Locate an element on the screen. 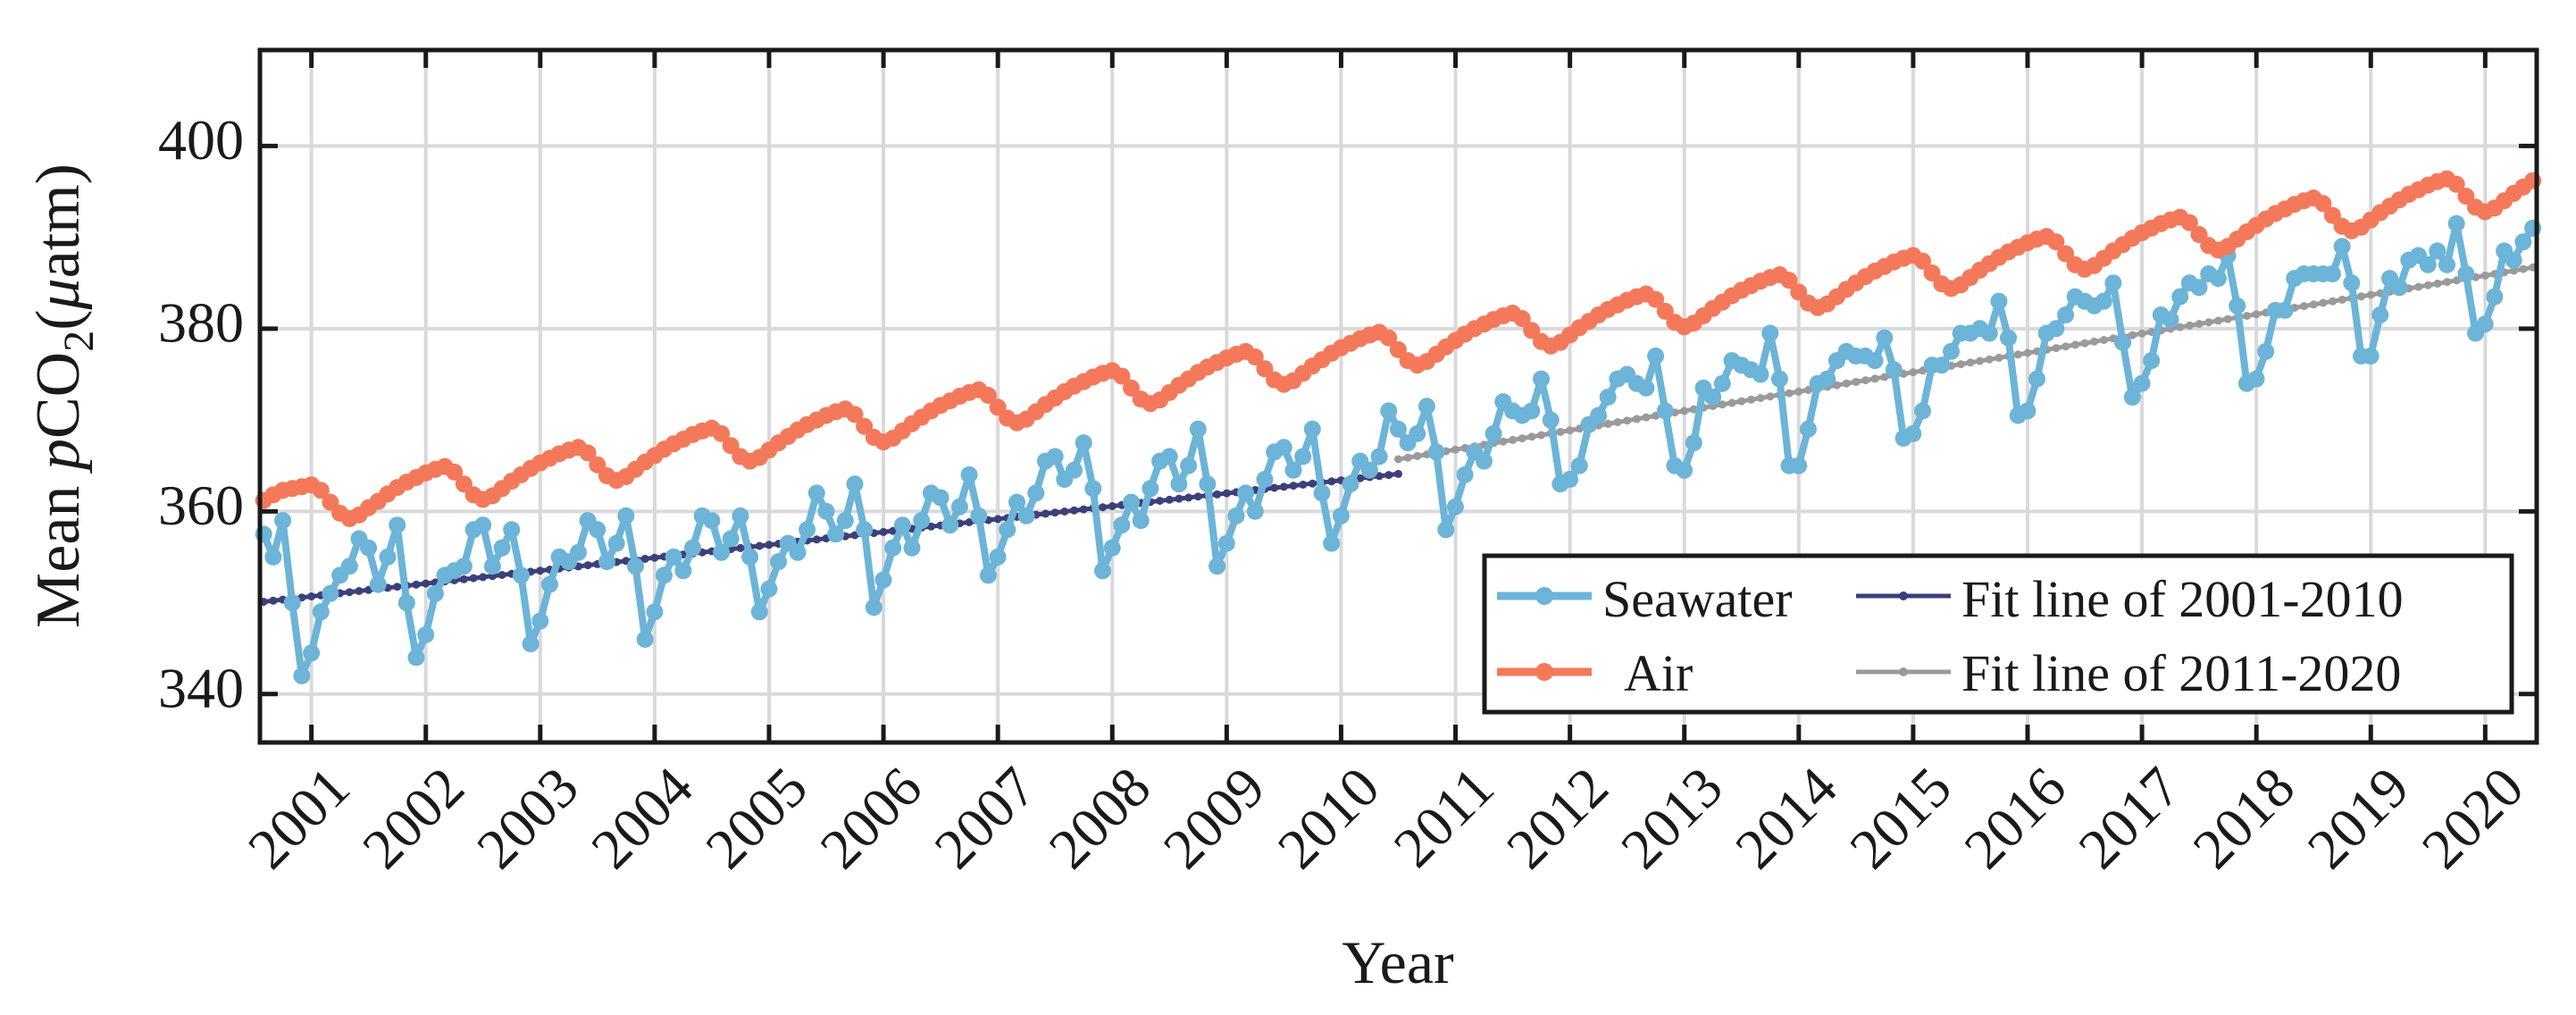 This screenshot has width=2576, height=1015. x-tick-label: 2017 is located at coordinates (2130, 818).